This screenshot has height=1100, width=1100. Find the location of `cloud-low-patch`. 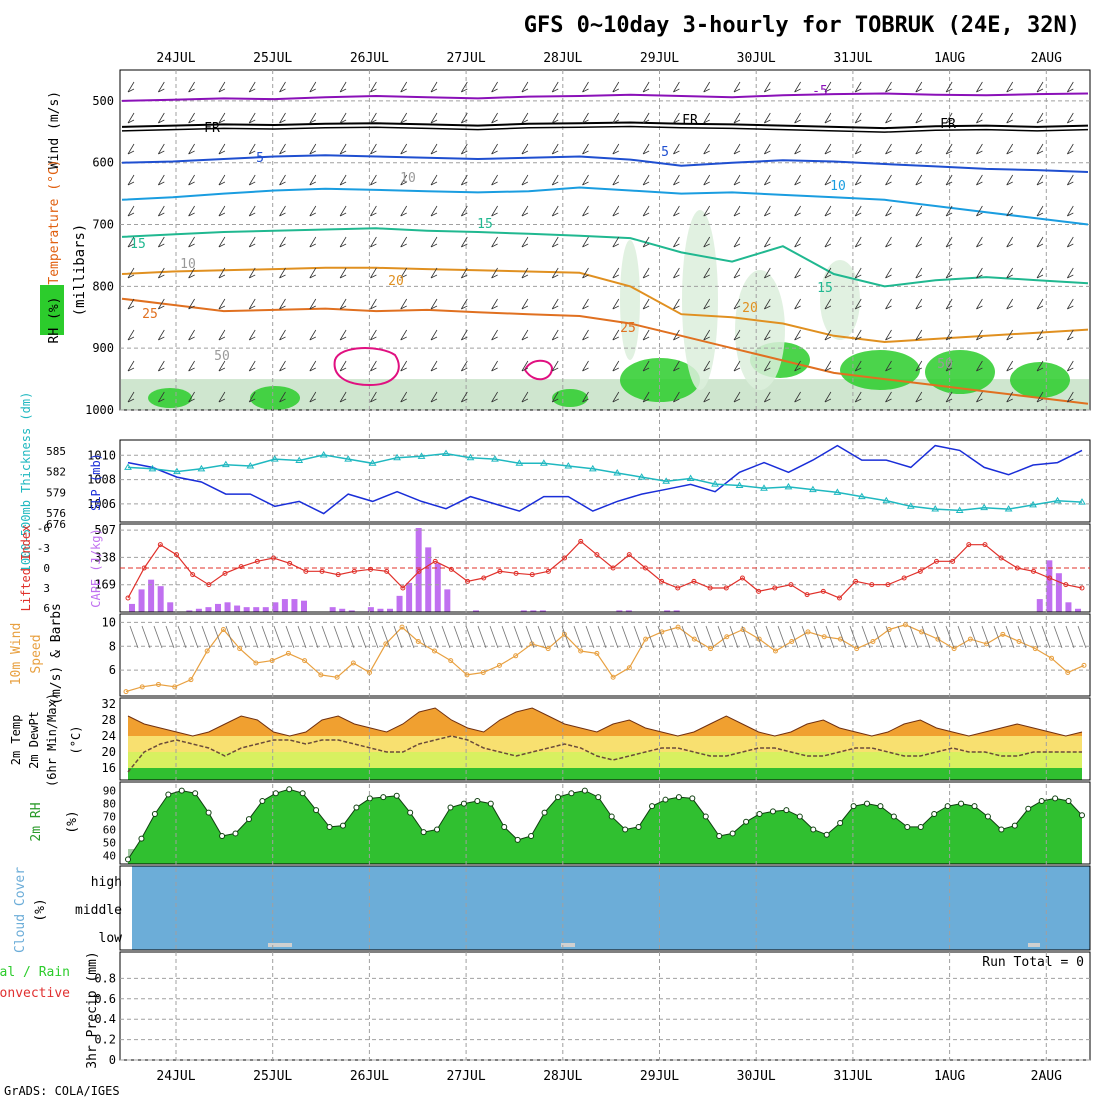

cloud-low-patch is located at coordinates (568, 945).